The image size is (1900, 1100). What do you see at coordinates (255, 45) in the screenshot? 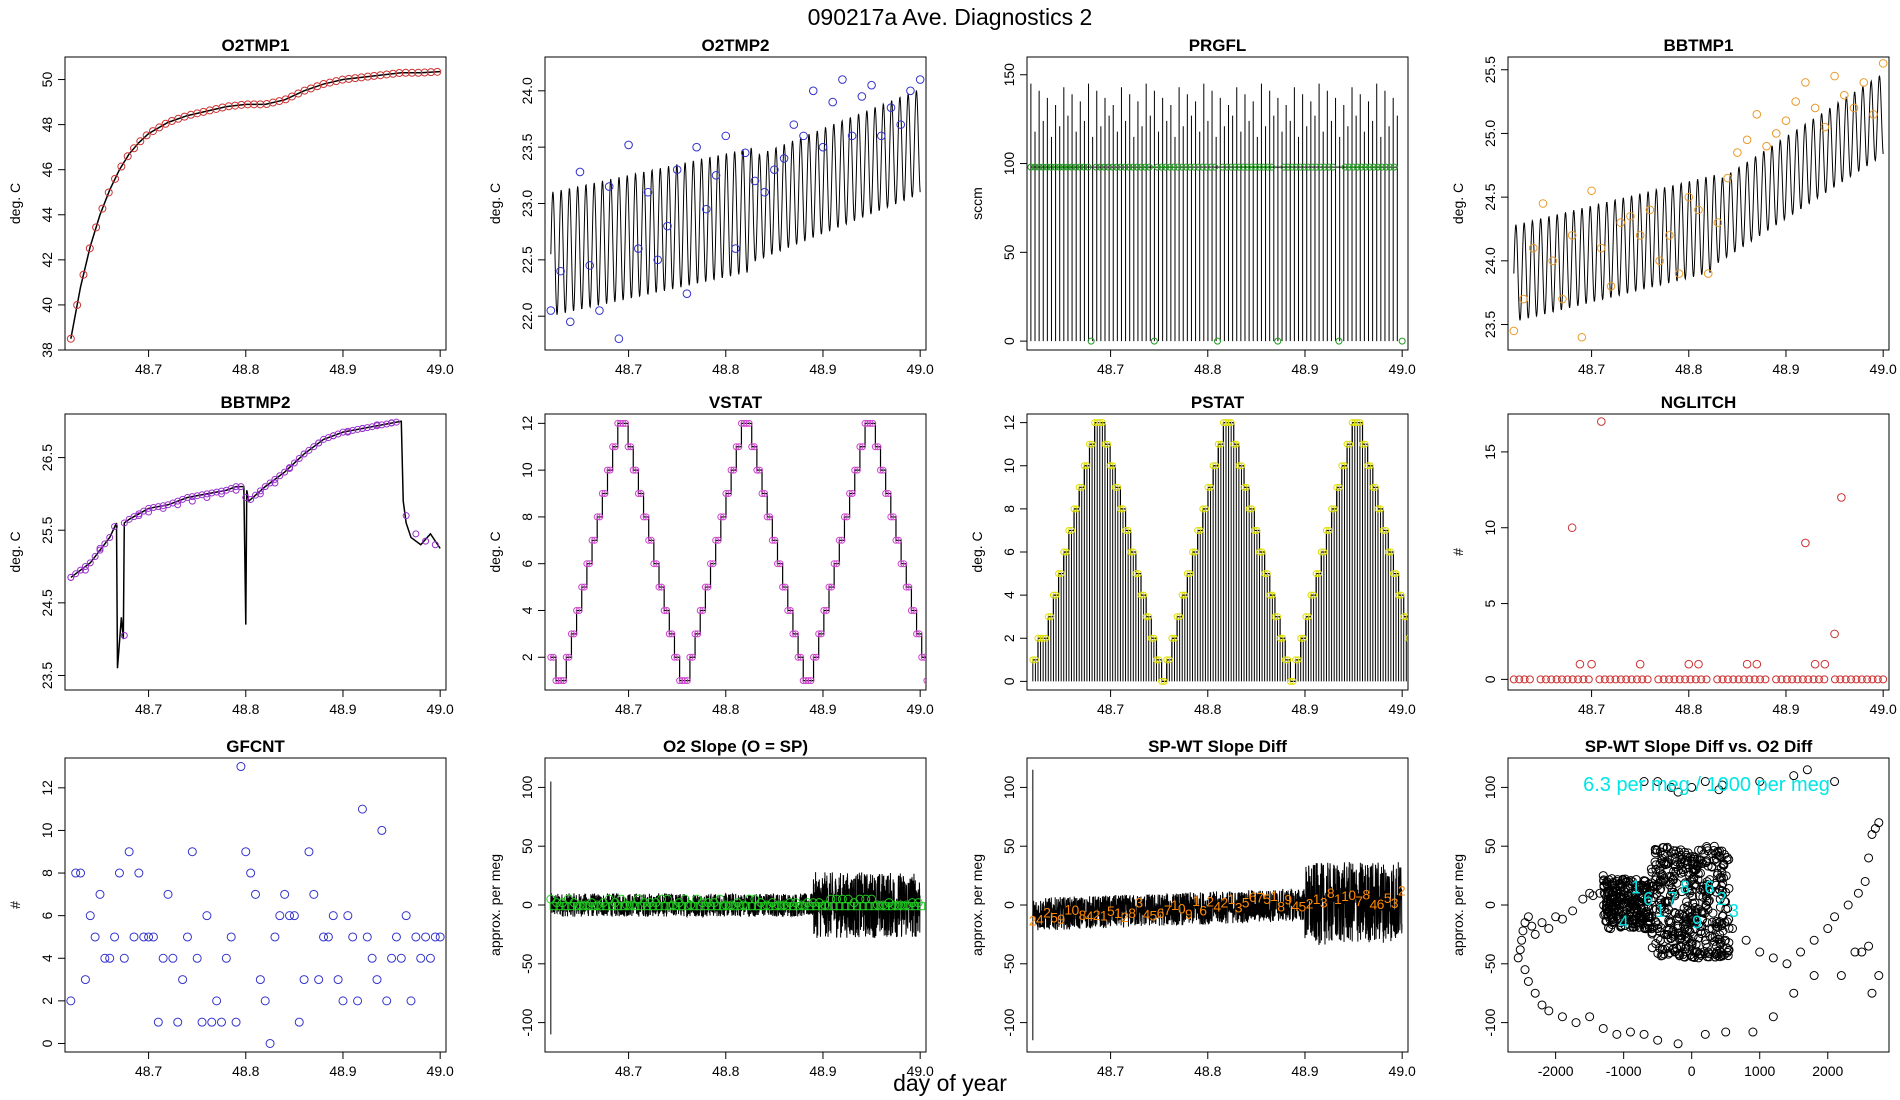
I see `chart-title: O2TMP1` at bounding box center [255, 45].